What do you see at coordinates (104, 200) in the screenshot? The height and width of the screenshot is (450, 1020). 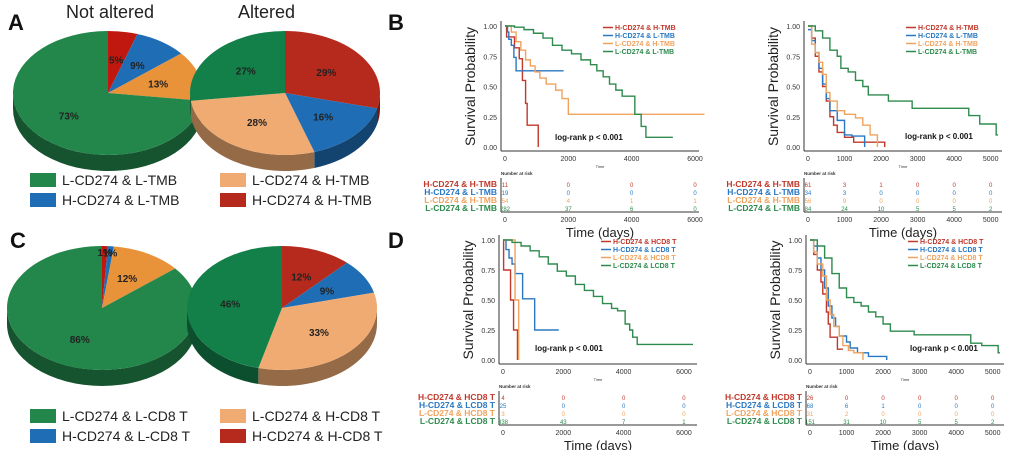 I see `legend-item: H-CD274 & L-TMB` at bounding box center [104, 200].